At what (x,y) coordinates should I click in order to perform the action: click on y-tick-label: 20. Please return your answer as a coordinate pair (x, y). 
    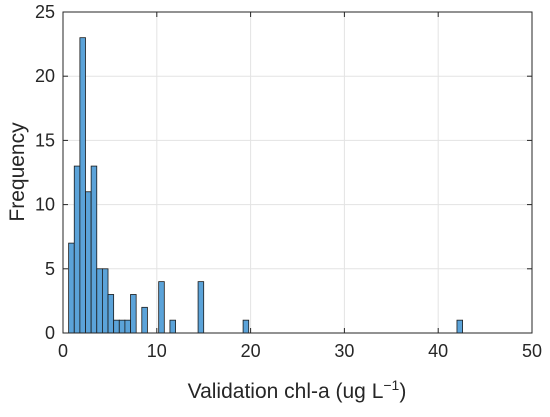
    Looking at the image, I should click on (45, 76).